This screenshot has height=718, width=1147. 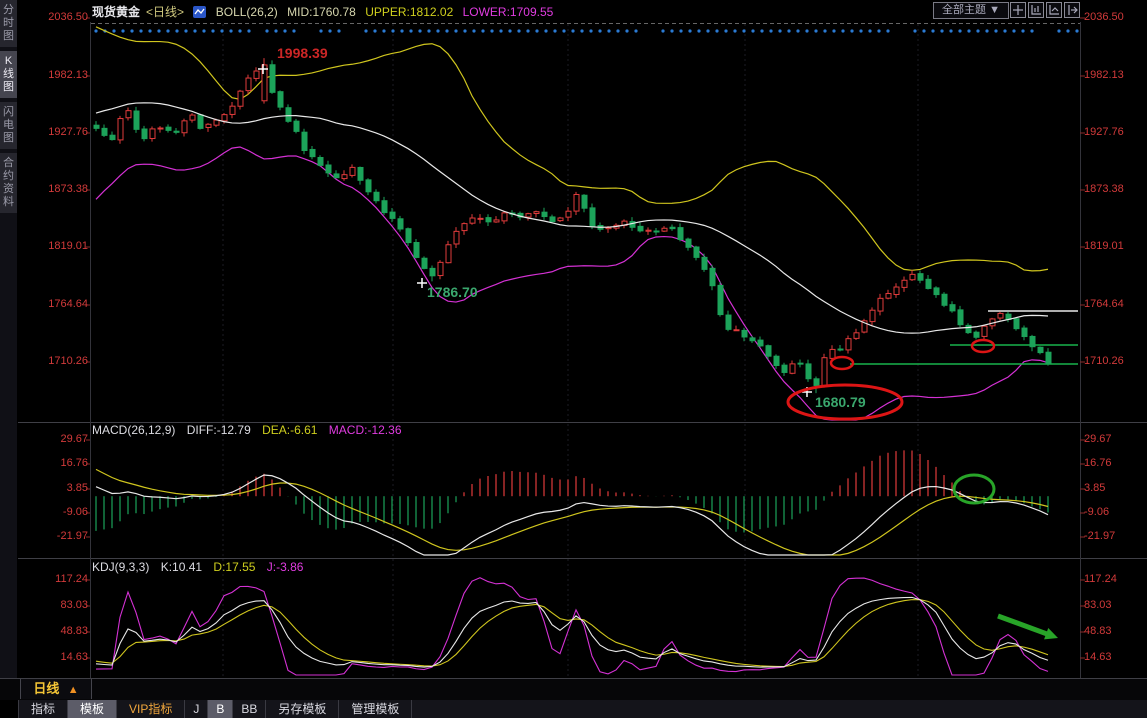 What do you see at coordinates (165, 12) in the screenshot?
I see `period-tag: <日线>` at bounding box center [165, 12].